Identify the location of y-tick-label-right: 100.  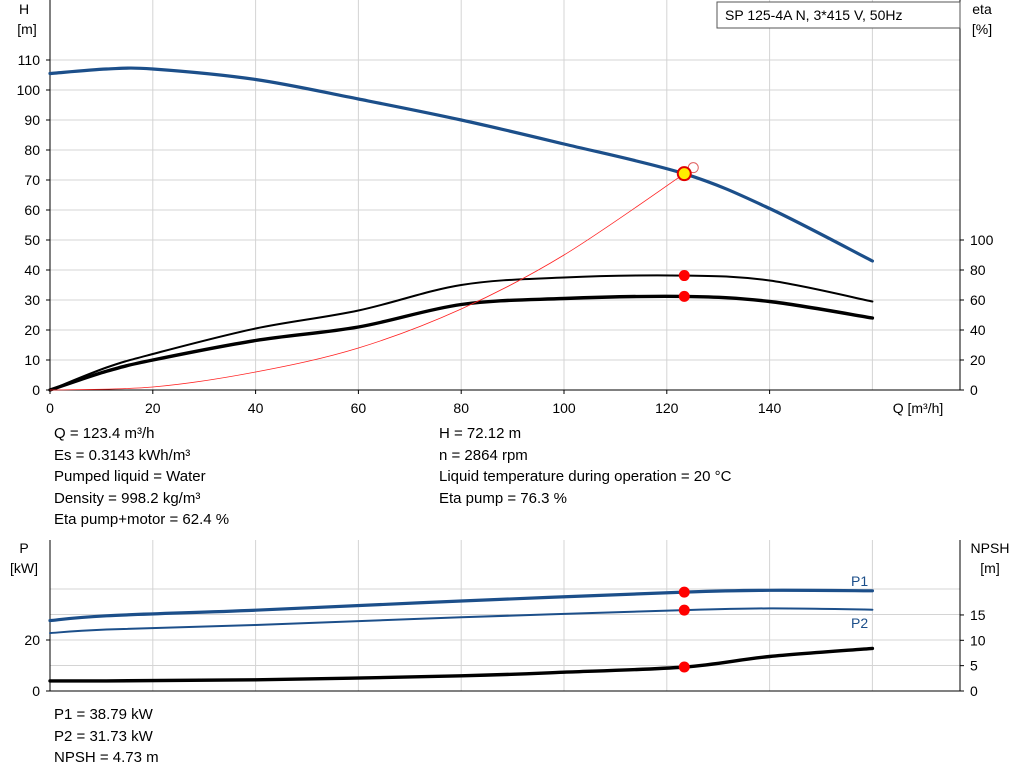
(982, 240).